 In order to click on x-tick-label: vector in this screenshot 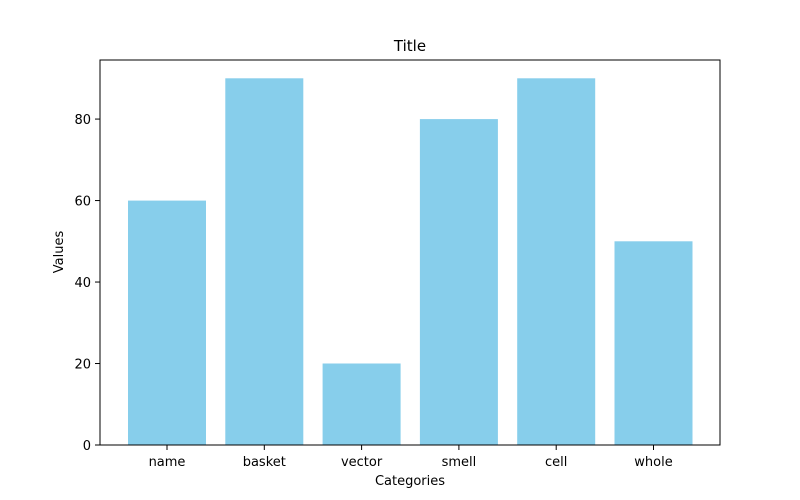, I will do `click(362, 462)`.